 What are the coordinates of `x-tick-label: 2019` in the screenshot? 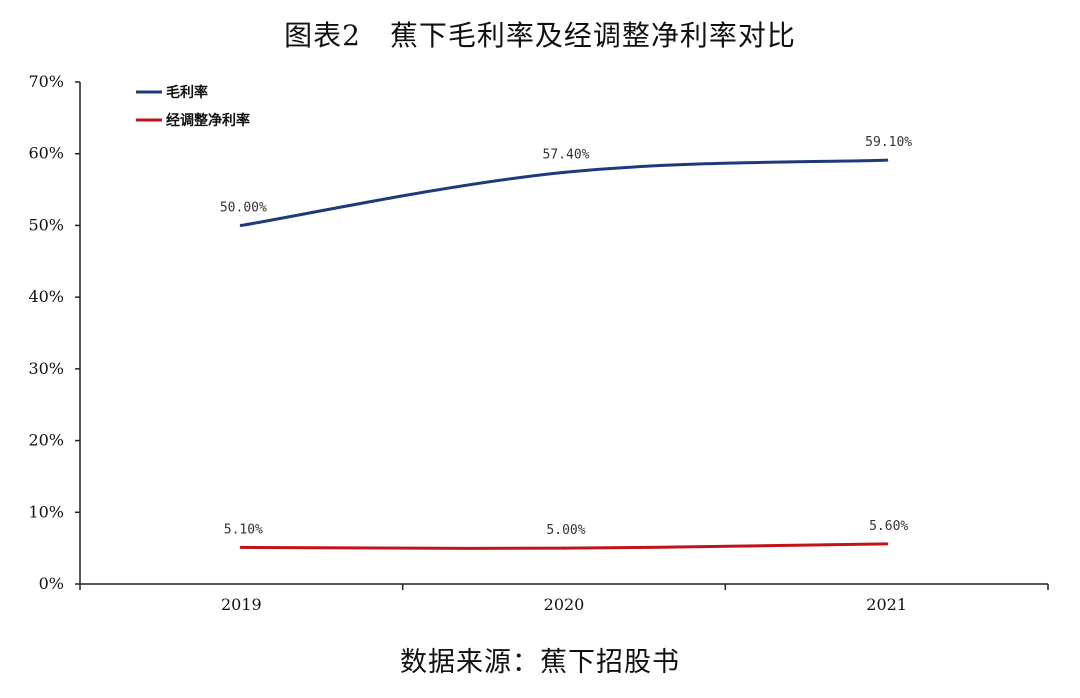 It's located at (241, 604).